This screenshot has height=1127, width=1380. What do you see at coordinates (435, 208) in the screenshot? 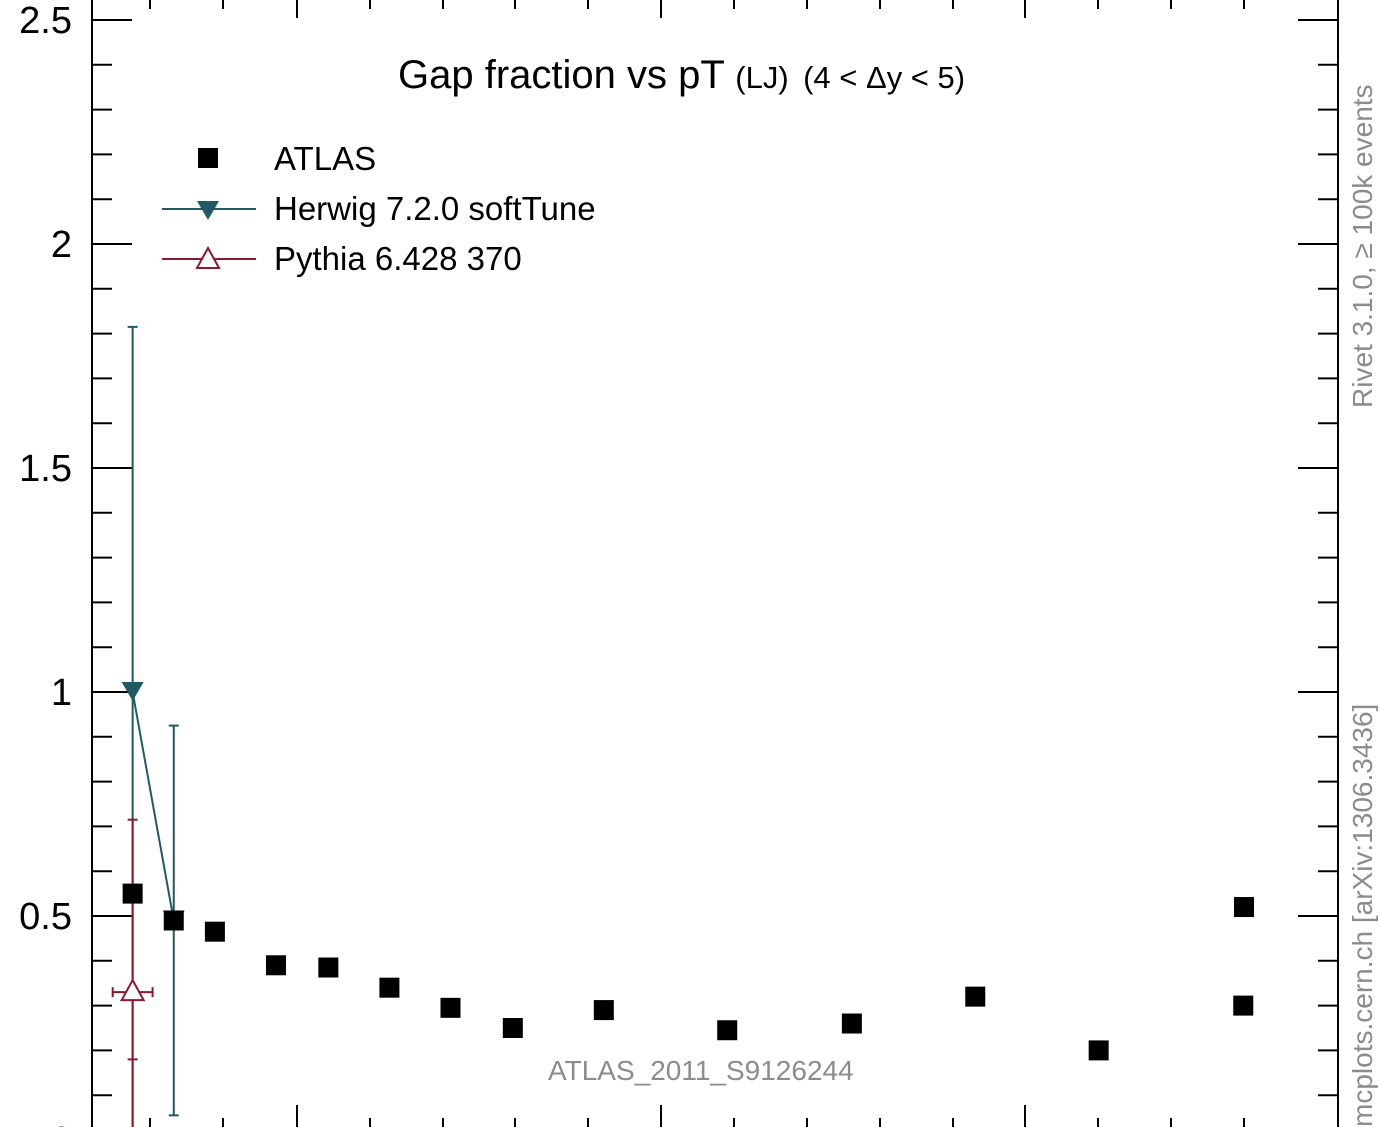
I see `legend-label-herwig: Herwig 7.2.0 softTune` at bounding box center [435, 208].